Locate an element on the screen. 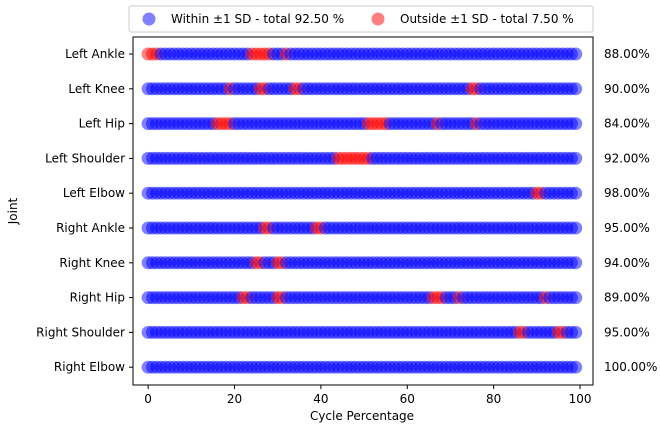 Image resolution: width=660 pixels, height=425 pixels. x-tick-label: 100 is located at coordinates (580, 399).